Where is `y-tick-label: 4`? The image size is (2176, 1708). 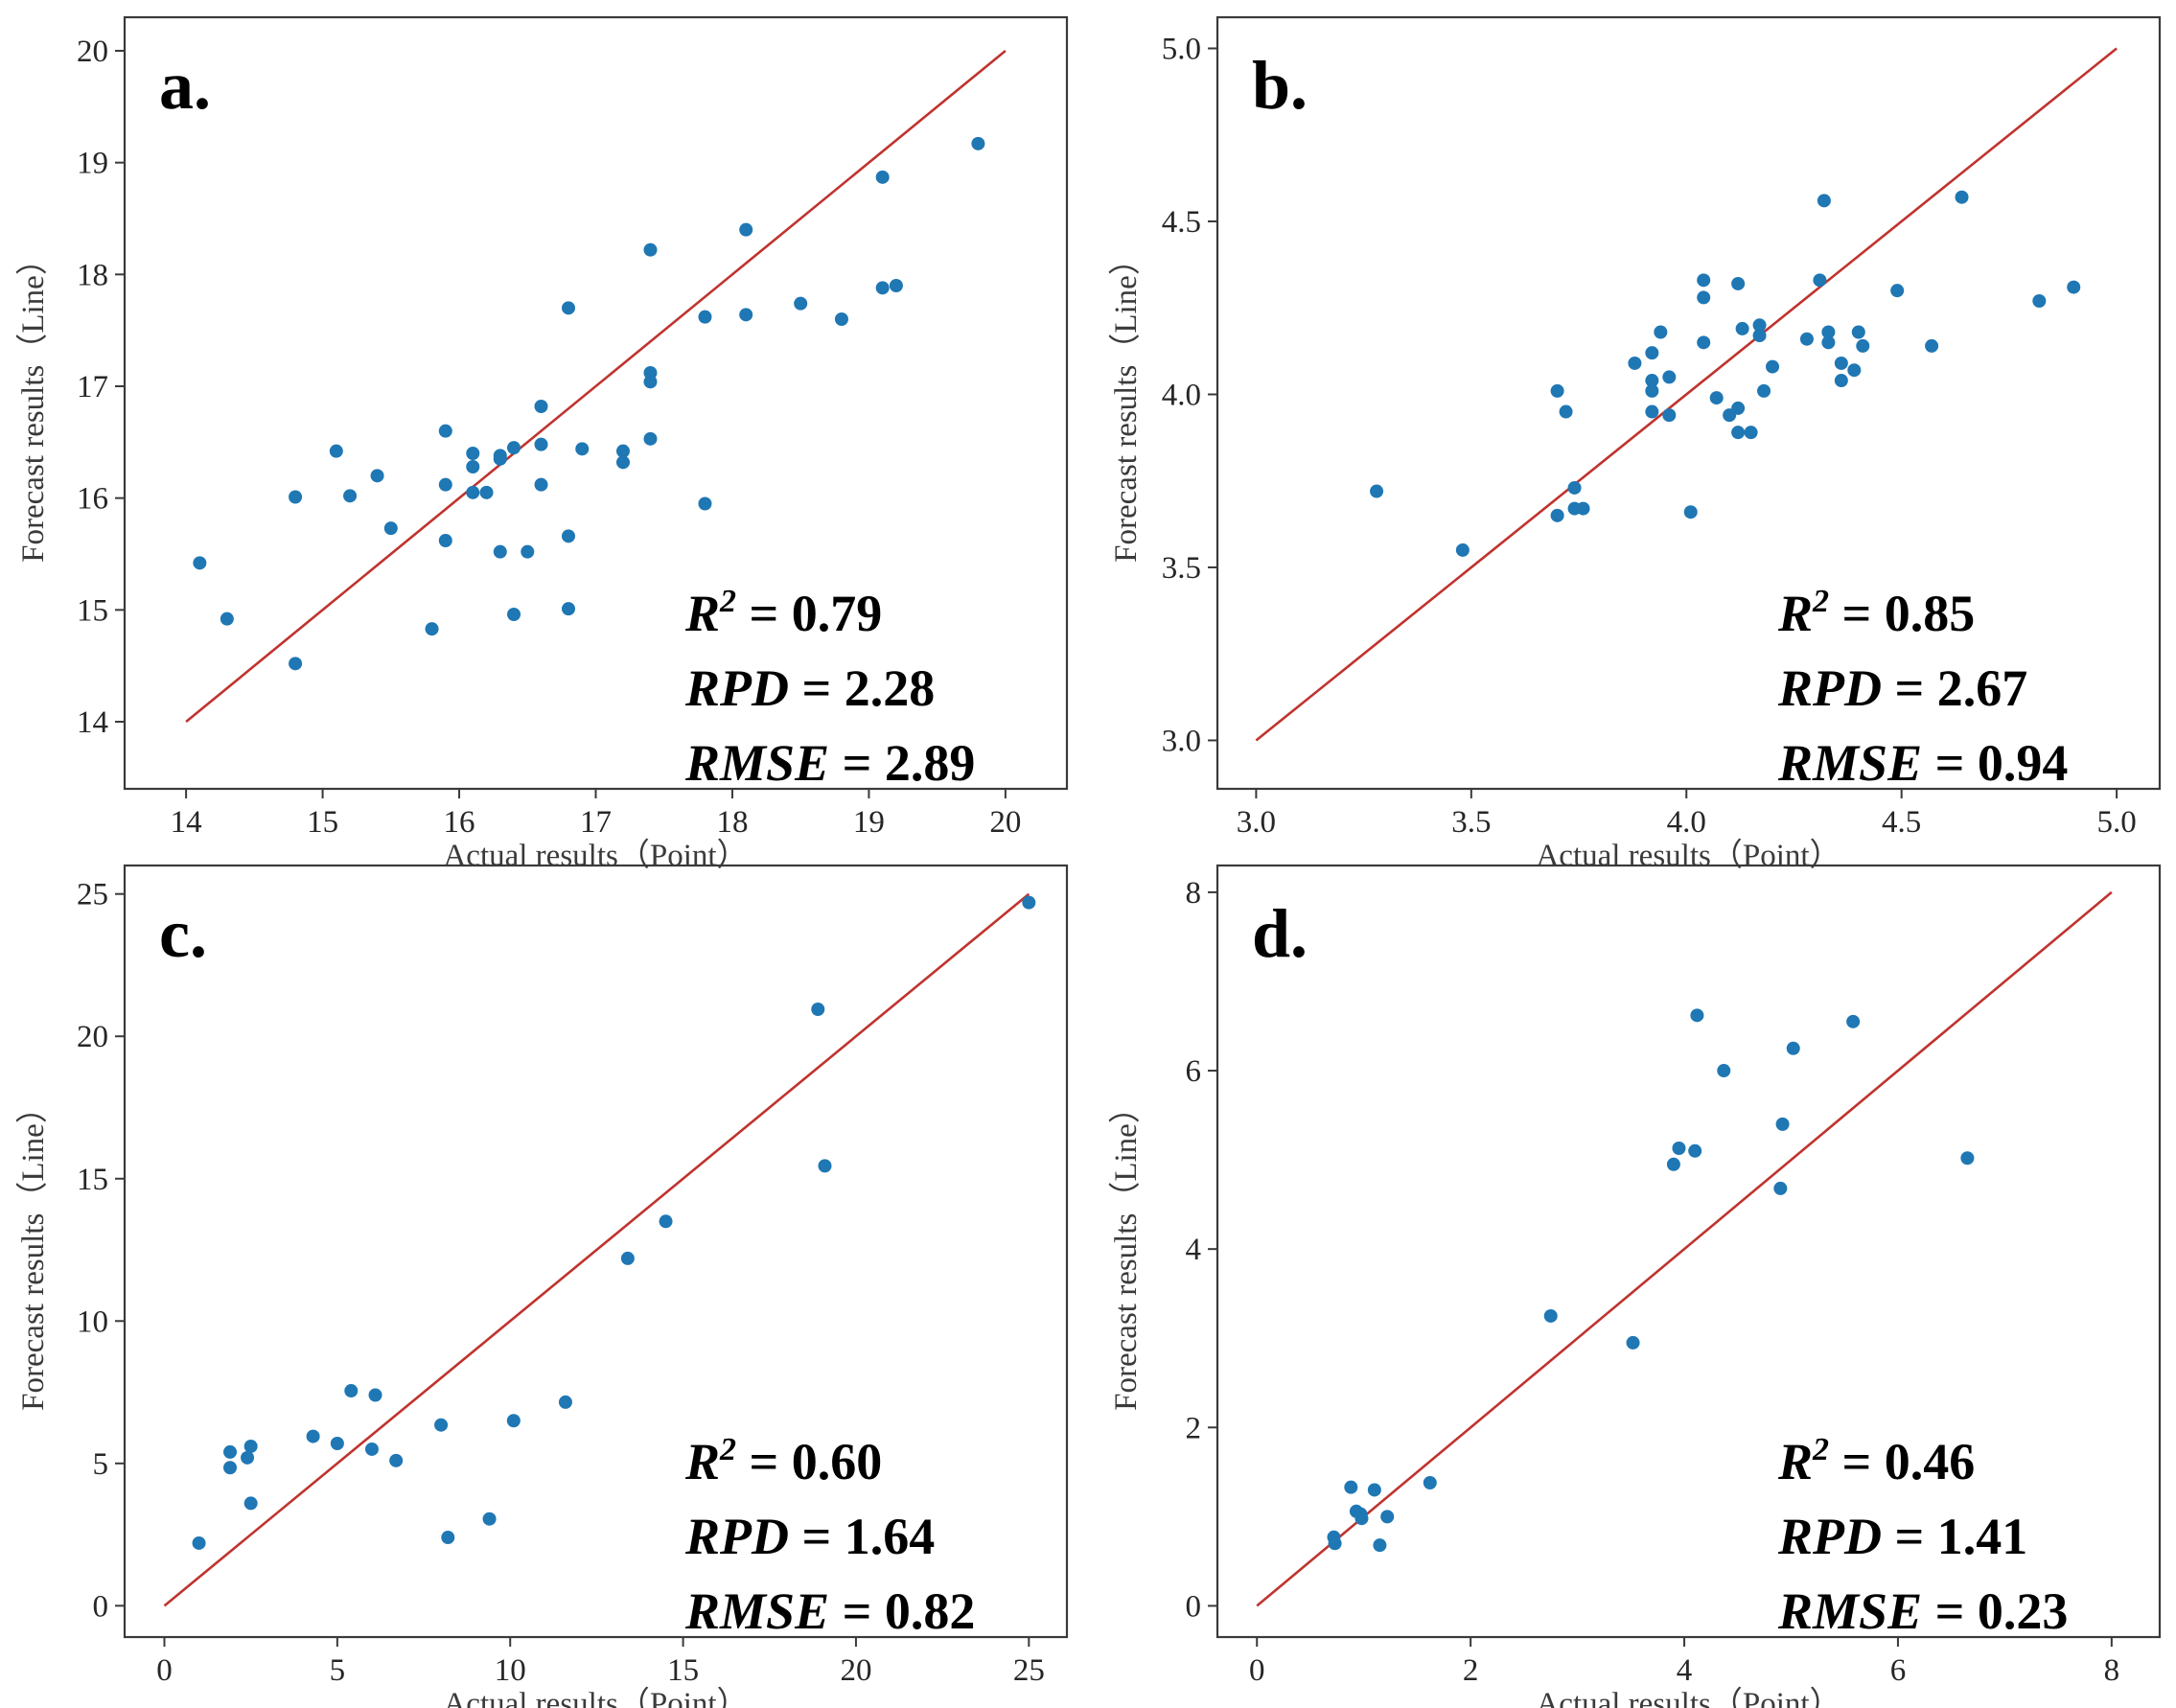
y-tick-label: 4 is located at coordinates (1194, 1250).